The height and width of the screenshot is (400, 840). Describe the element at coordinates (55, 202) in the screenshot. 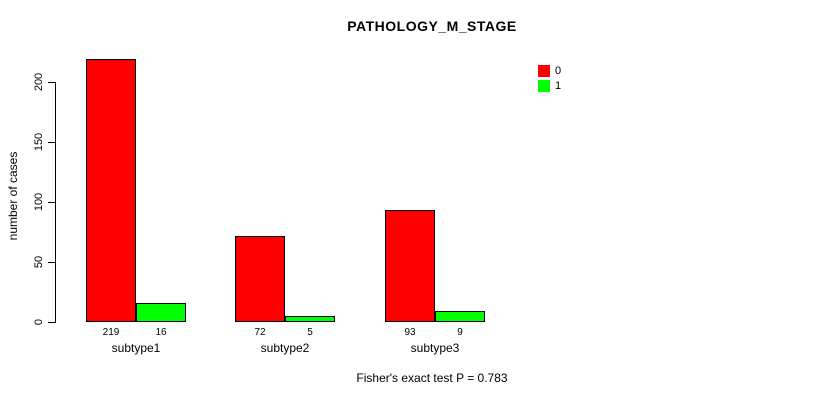

I see `y-axis-line` at that location.